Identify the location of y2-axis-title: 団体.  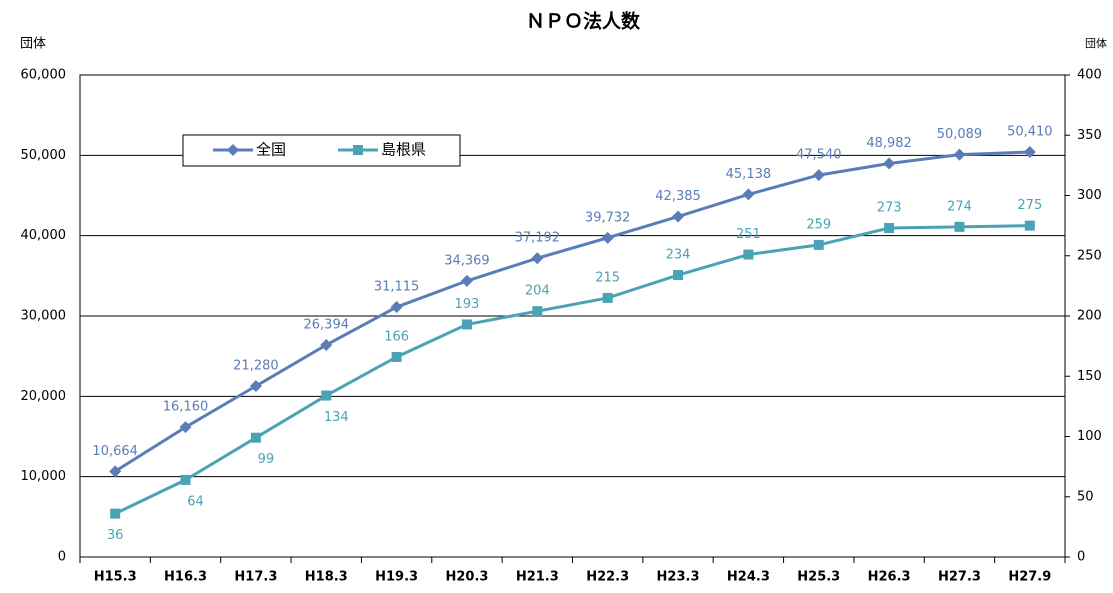
(1096, 43).